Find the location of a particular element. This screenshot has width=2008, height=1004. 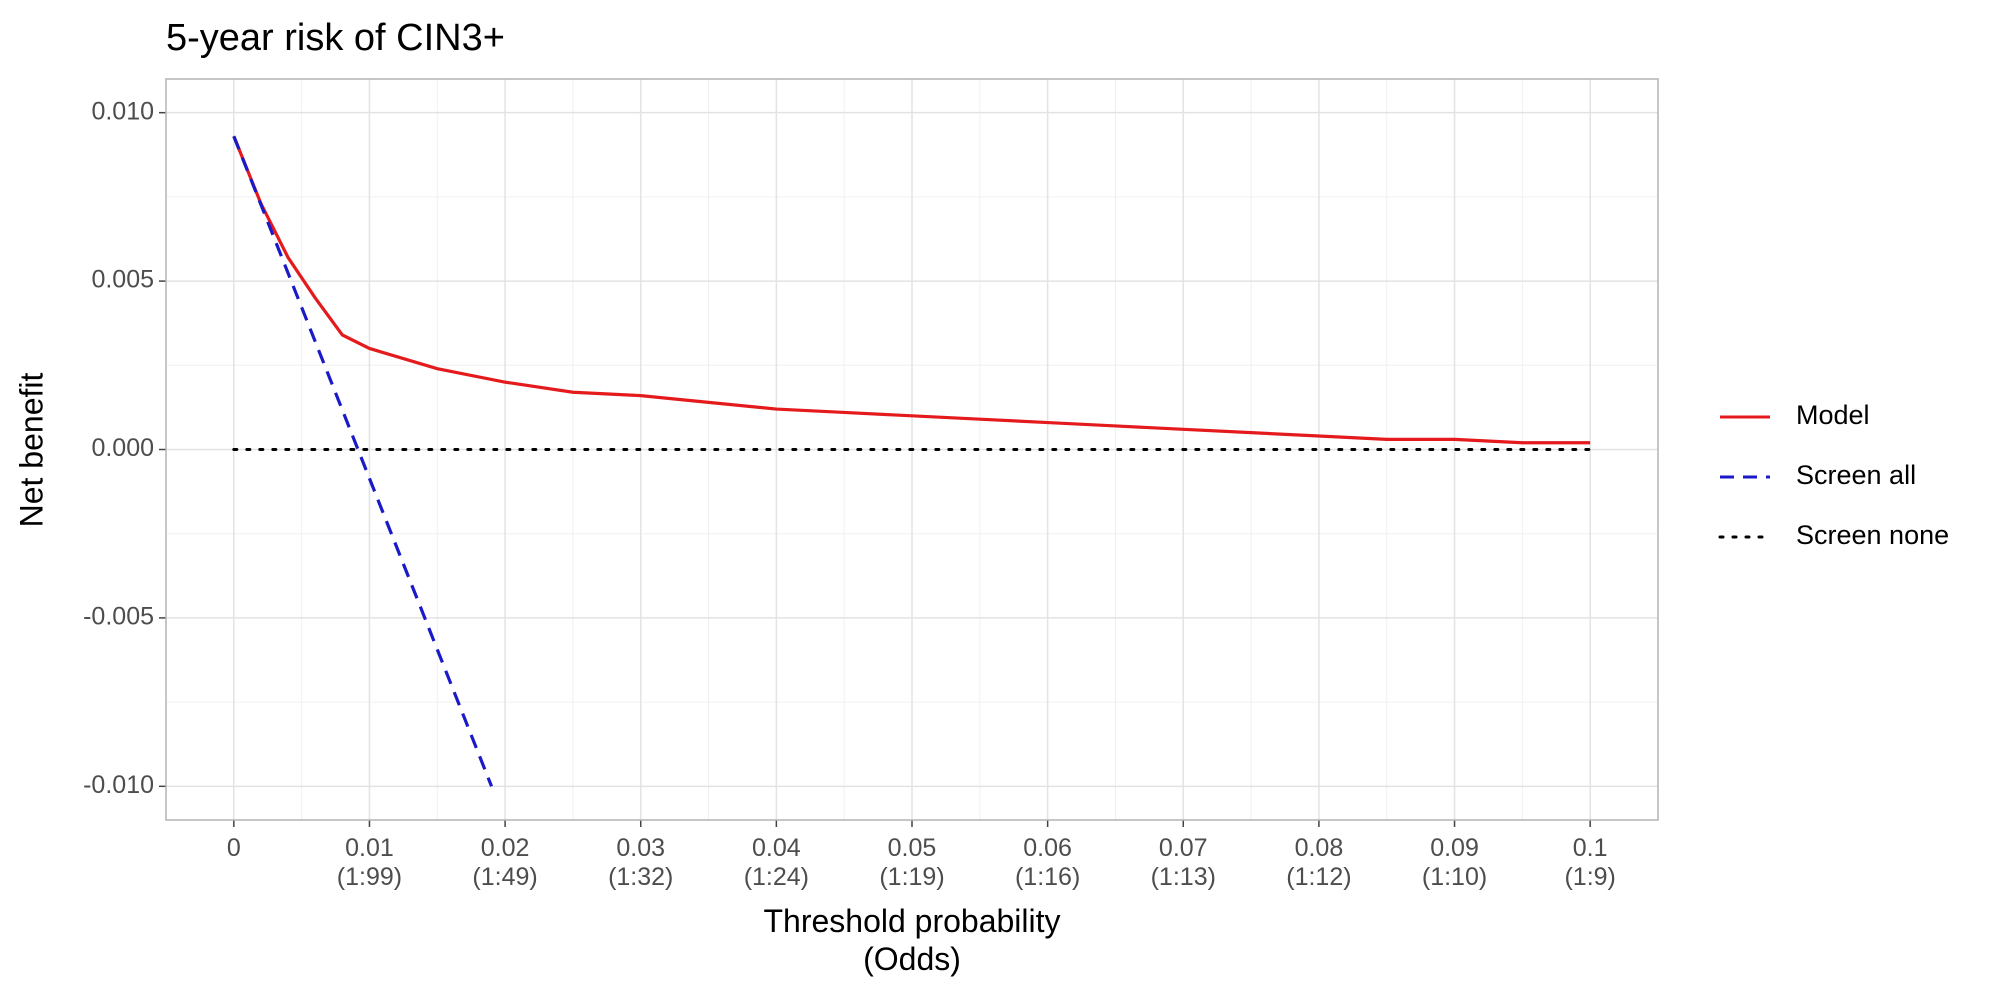

y-tick-label: -0.005 is located at coordinates (118, 617).